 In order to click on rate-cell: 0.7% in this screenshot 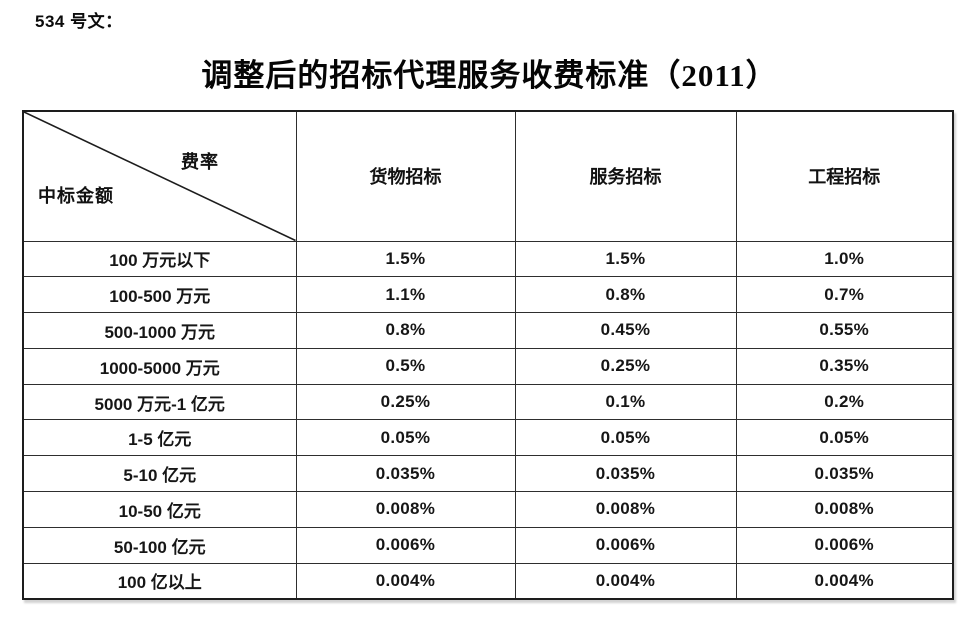, I will do `click(844, 295)`.